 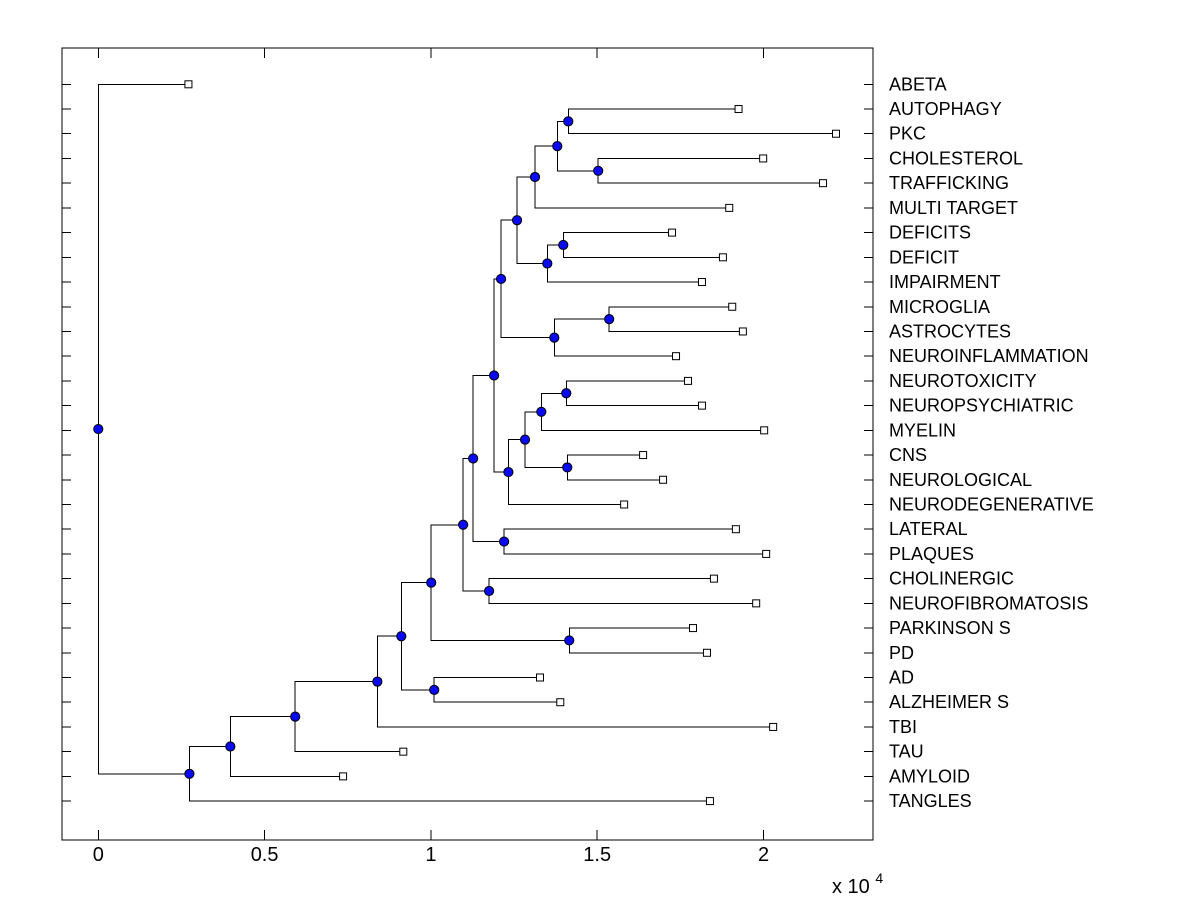 I want to click on x-tick-label: 1.5, so click(x=597, y=855).